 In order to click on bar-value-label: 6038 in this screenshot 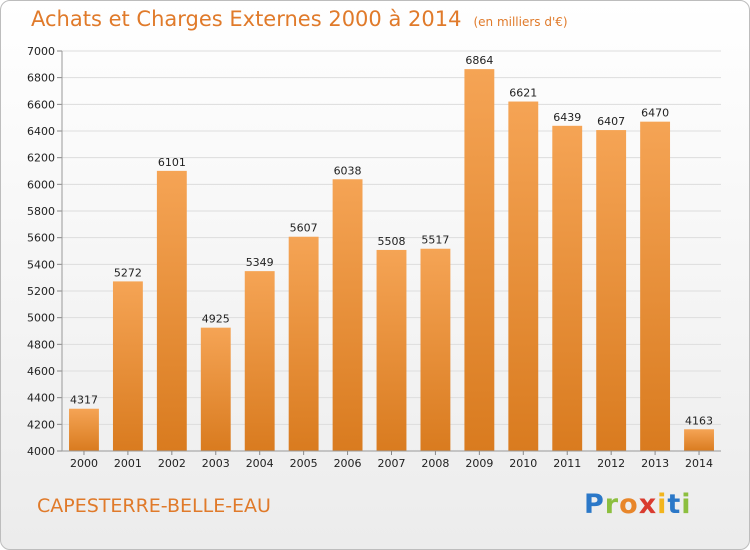, I will do `click(348, 170)`.